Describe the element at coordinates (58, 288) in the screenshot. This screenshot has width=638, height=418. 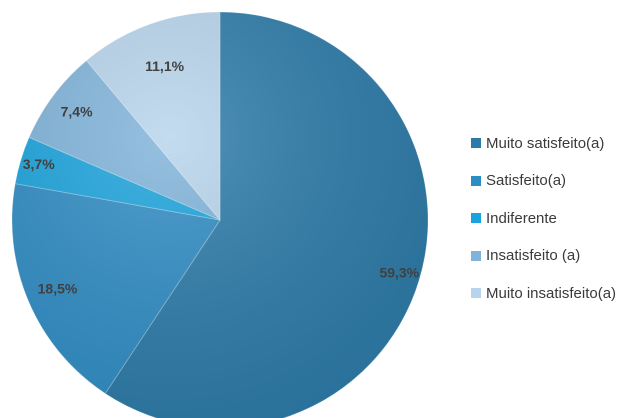
I see `data-label-satisfeito: 18,5%` at that location.